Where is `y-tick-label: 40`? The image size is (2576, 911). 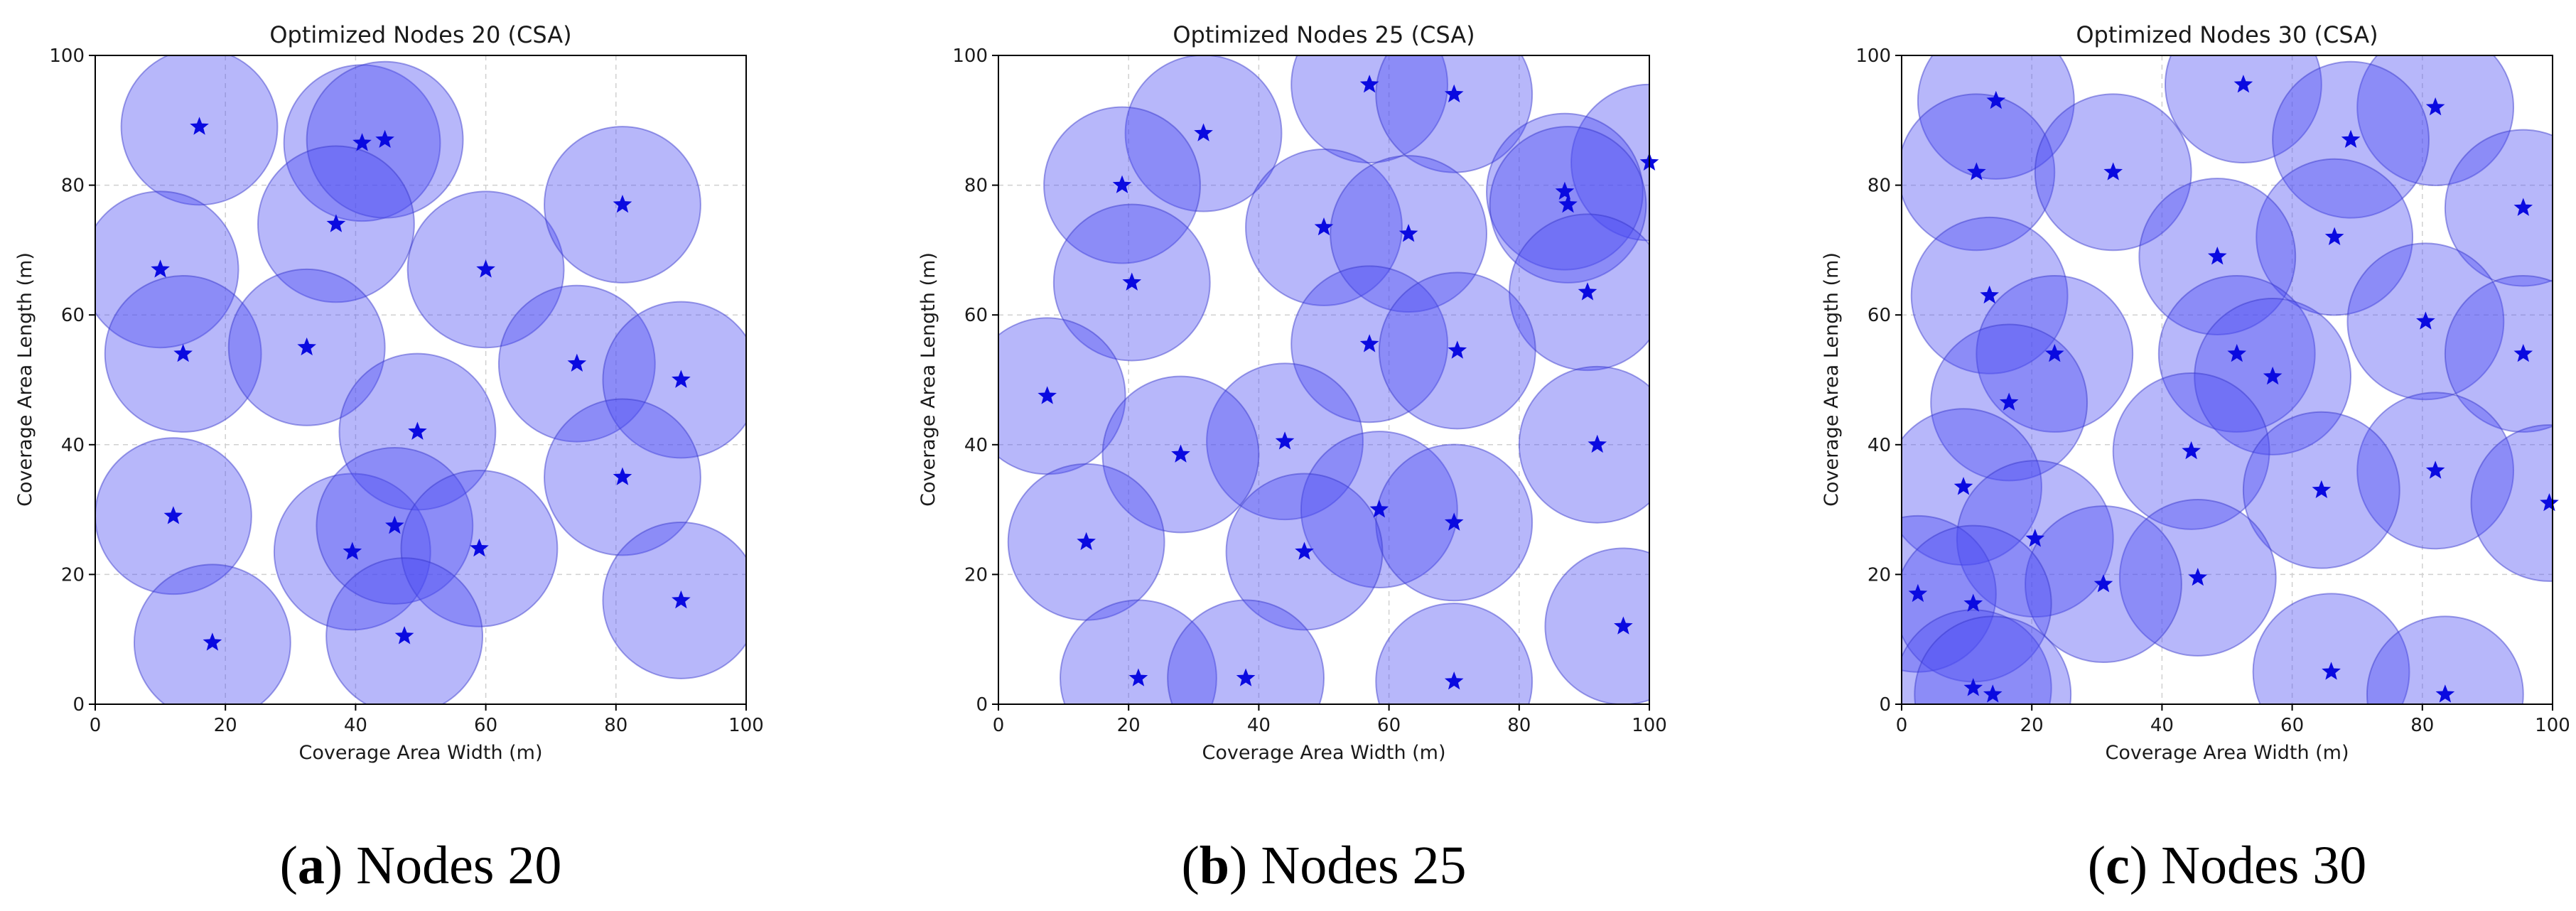 y-tick-label: 40 is located at coordinates (976, 445).